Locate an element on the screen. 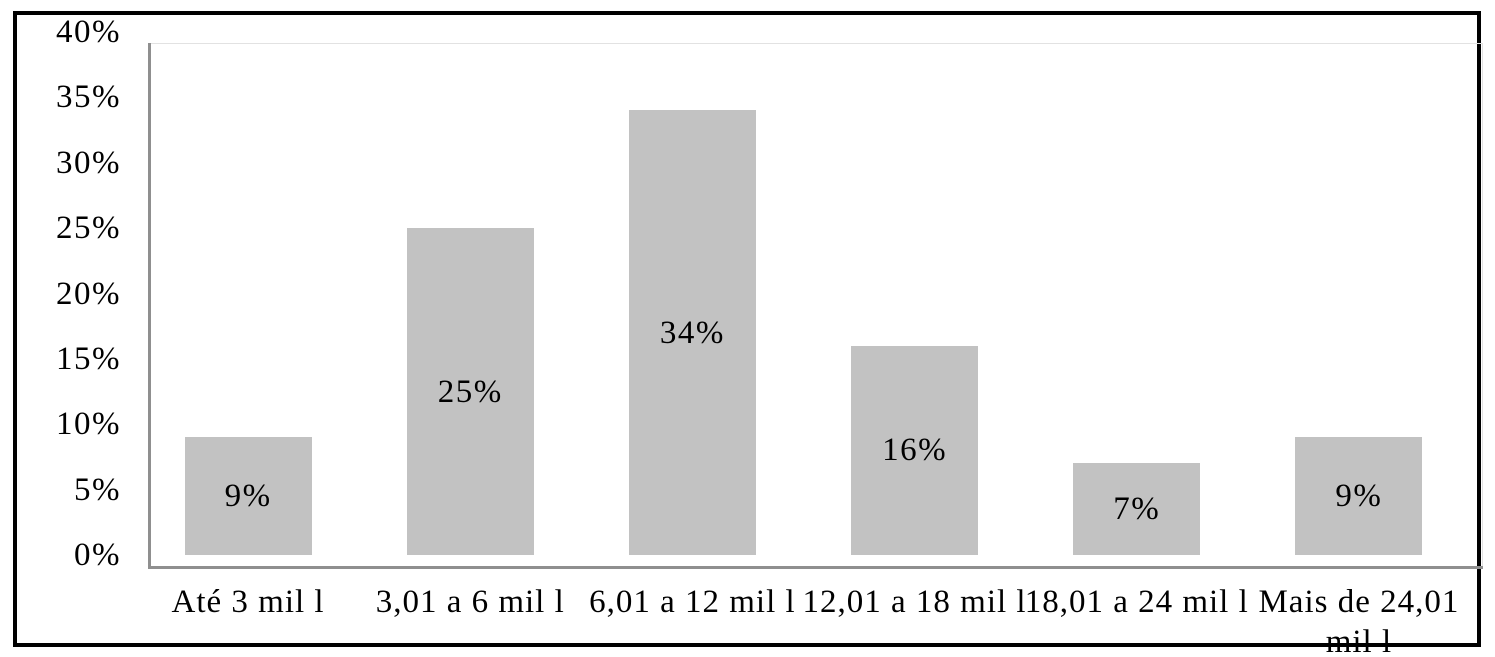  bar-value-label: 7% is located at coordinates (1137, 509).